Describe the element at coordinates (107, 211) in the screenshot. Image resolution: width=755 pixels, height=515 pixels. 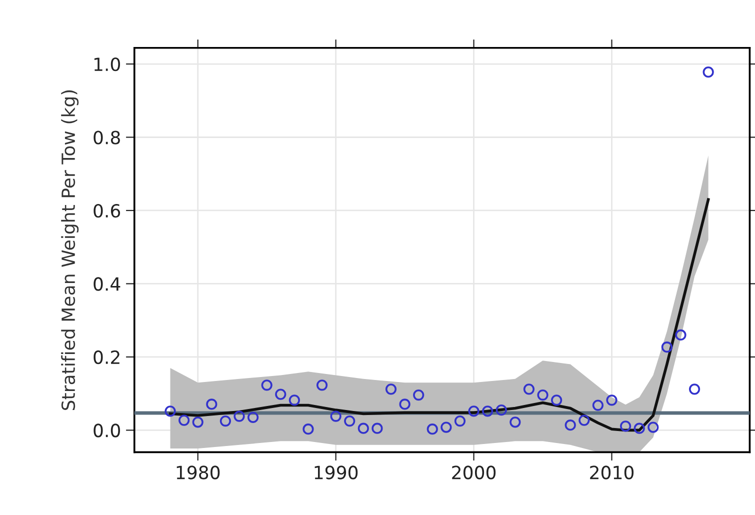
I see `y-tick-label: 0.6` at that location.